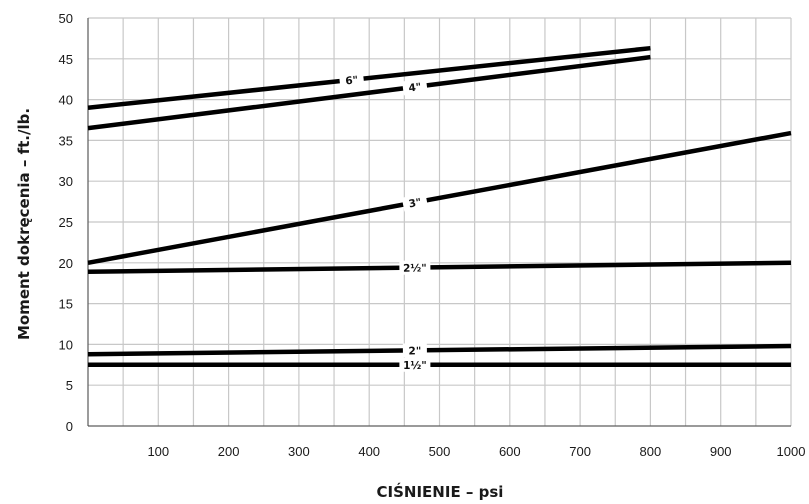 This screenshot has width=809, height=504. I want to click on series-label: 2½", so click(415, 268).